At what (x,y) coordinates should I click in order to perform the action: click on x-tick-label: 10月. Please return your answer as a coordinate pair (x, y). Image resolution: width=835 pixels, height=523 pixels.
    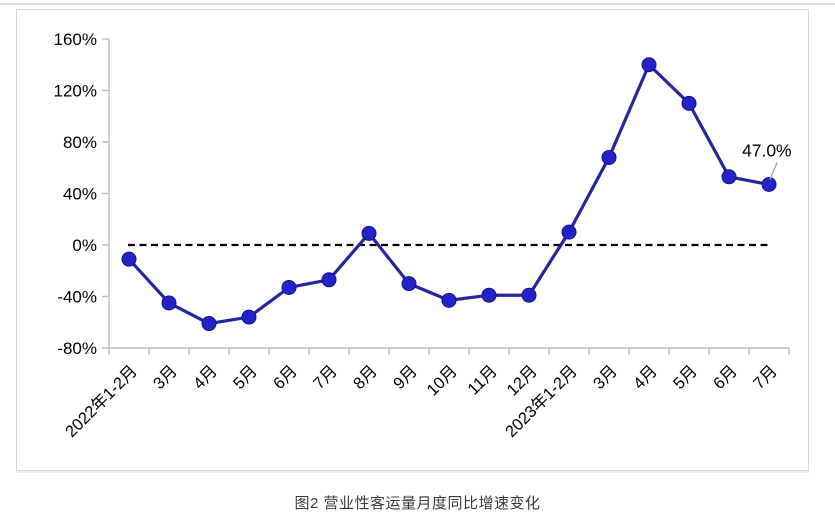
    Looking at the image, I should click on (441, 380).